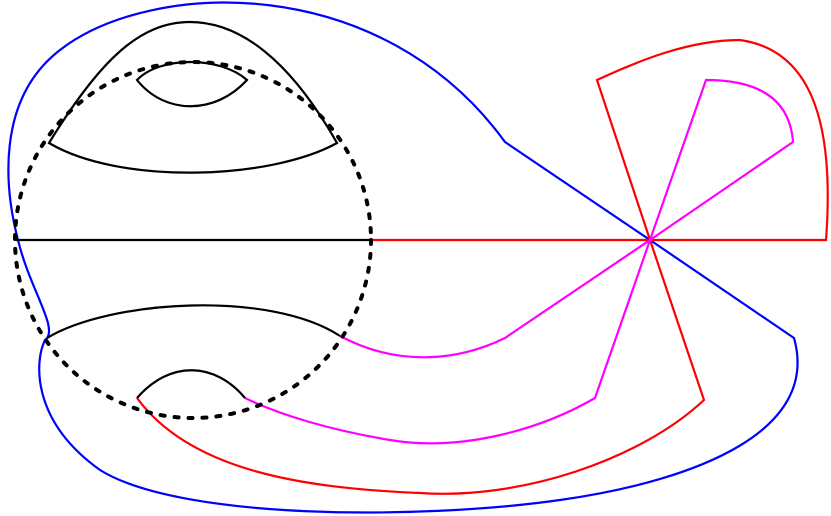 The width and height of the screenshot is (831, 516). I want to click on upper-arc-small, so click(192, 84).